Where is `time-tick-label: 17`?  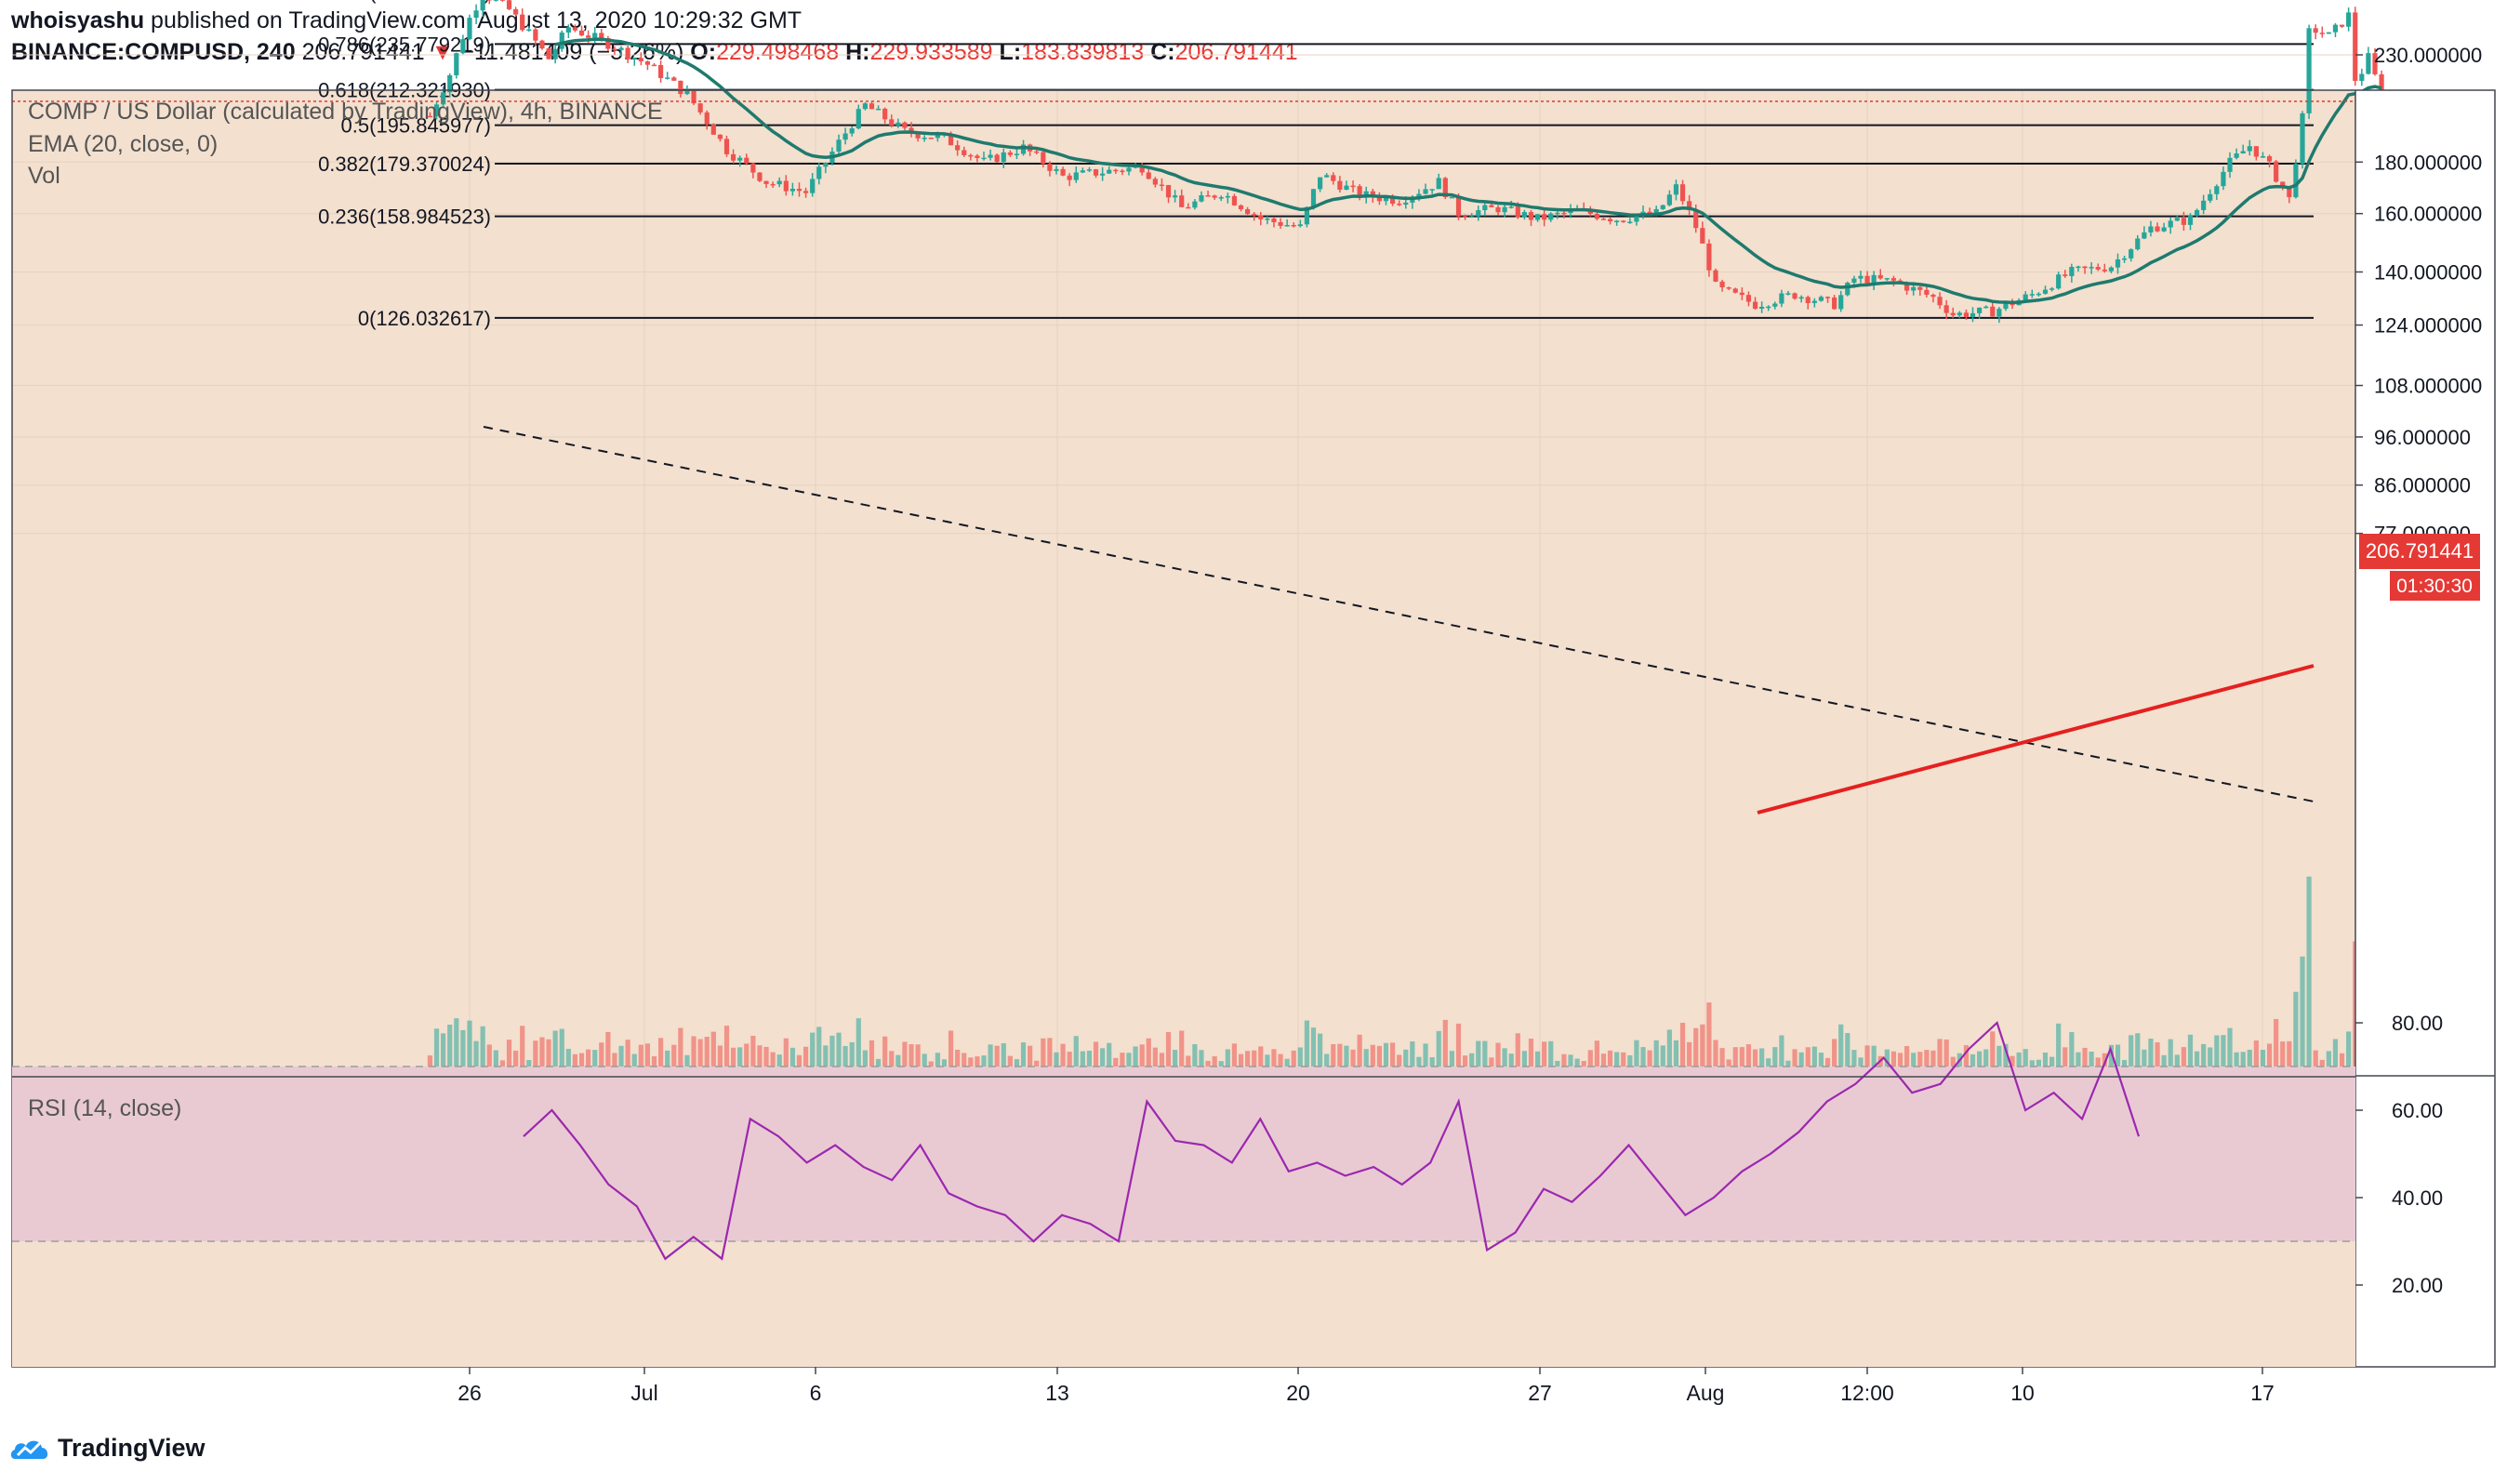 time-tick-label: 17 is located at coordinates (2262, 1393).